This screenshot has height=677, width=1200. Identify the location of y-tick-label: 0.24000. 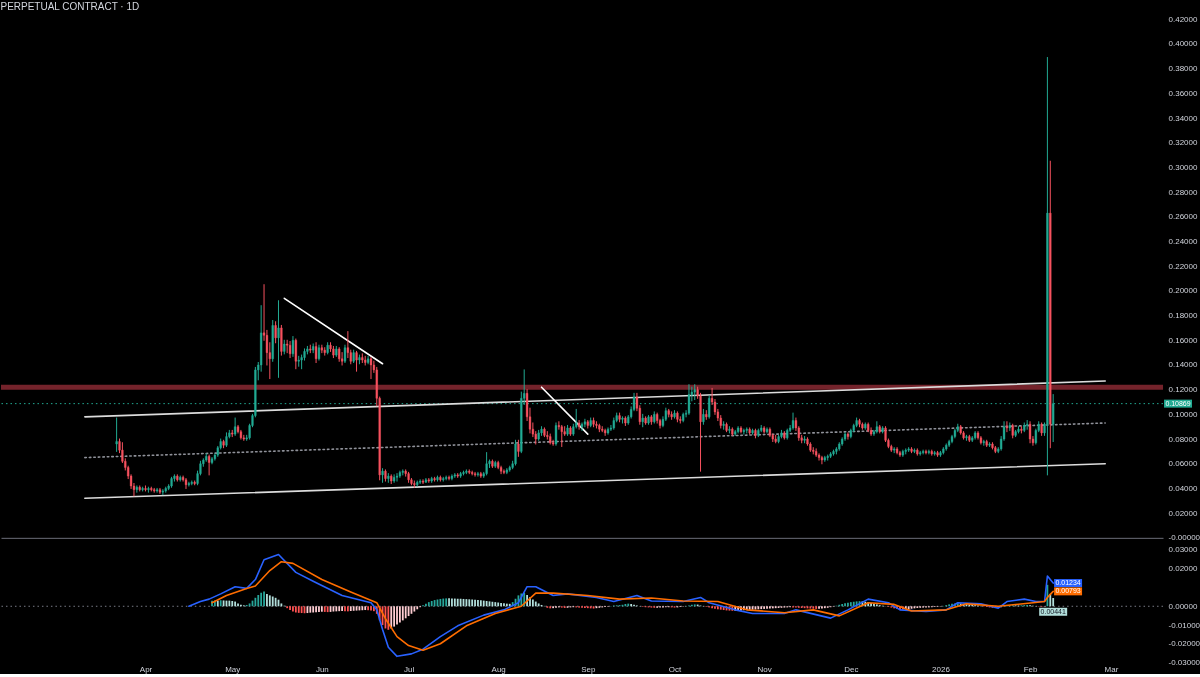
(1183, 242).